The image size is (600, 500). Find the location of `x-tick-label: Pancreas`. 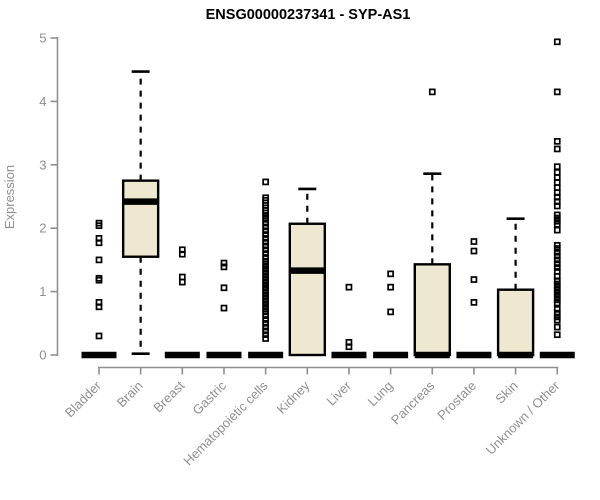

x-tick-label: Pancreas is located at coordinates (413, 403).